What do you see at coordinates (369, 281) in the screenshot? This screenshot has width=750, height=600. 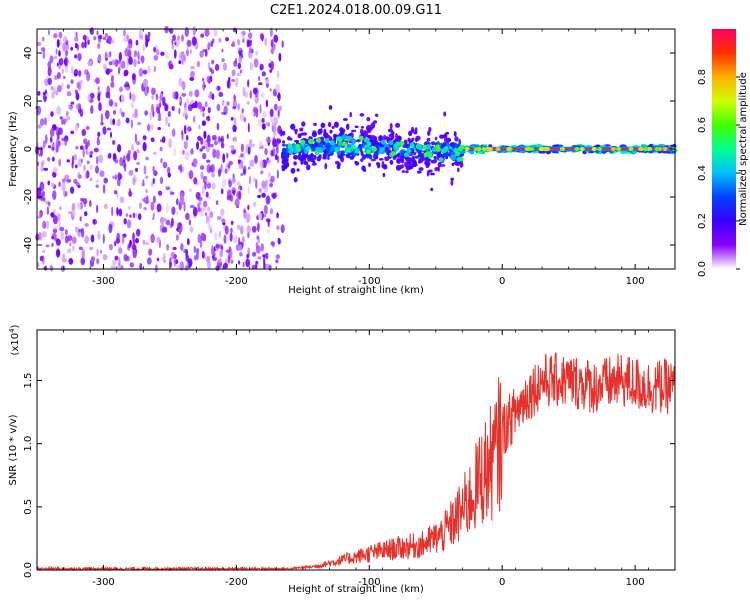 I see `spectrogram-xtick-label: -100` at bounding box center [369, 281].